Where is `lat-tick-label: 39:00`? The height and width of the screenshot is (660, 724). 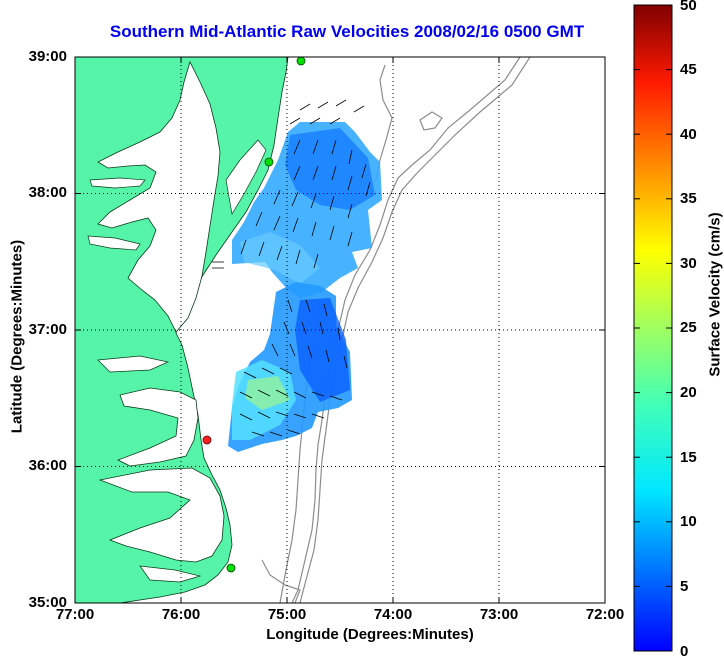 lat-tick-label: 39:00 is located at coordinates (47, 56).